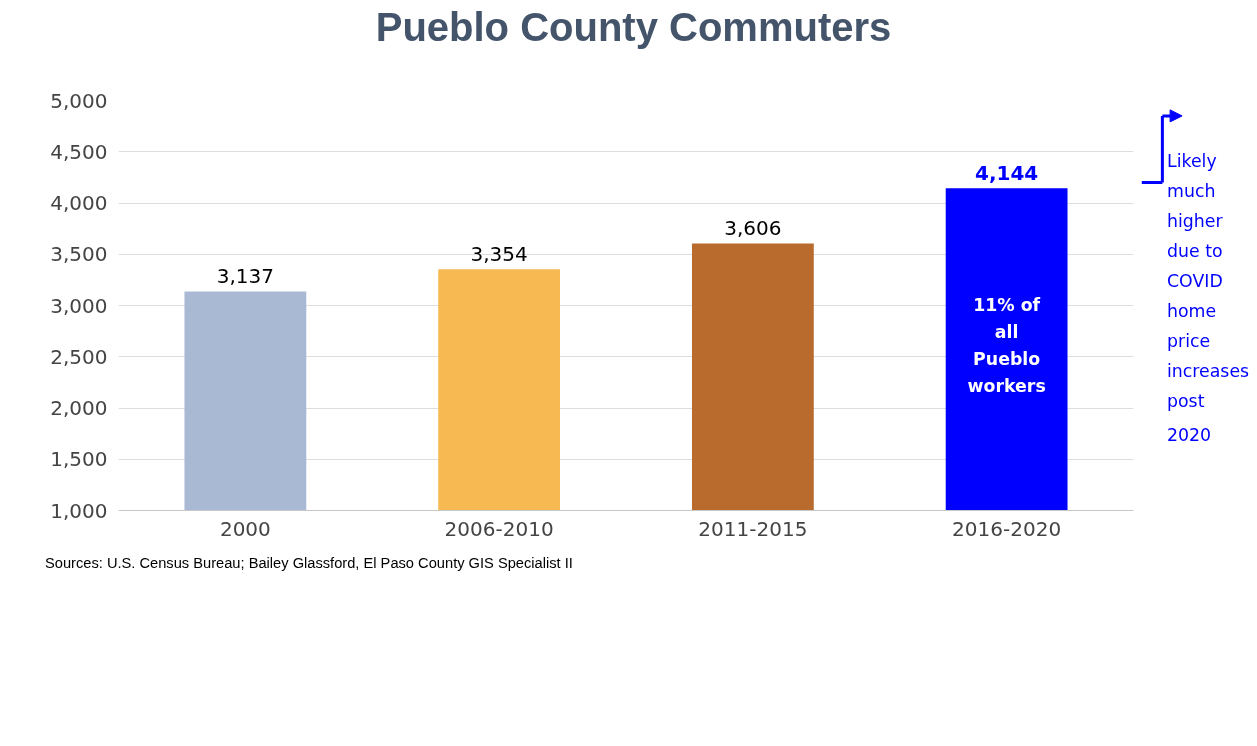 The height and width of the screenshot is (746, 1257). What do you see at coordinates (79, 510) in the screenshot?
I see `y-tick-label: 1,000` at bounding box center [79, 510].